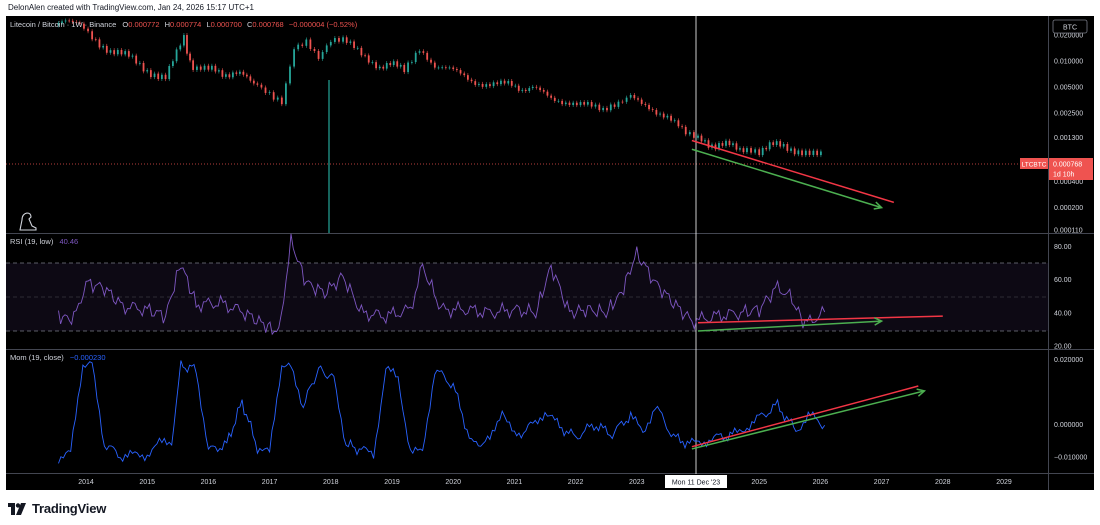 The height and width of the screenshot is (525, 1100). Describe the element at coordinates (637, 482) in the screenshot. I see `time-axis-tick: 2023` at that location.